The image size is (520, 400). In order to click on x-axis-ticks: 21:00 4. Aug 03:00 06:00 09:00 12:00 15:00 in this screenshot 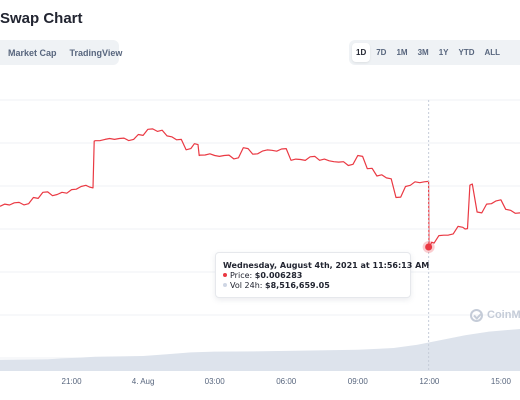, I will do `click(287, 381)`.